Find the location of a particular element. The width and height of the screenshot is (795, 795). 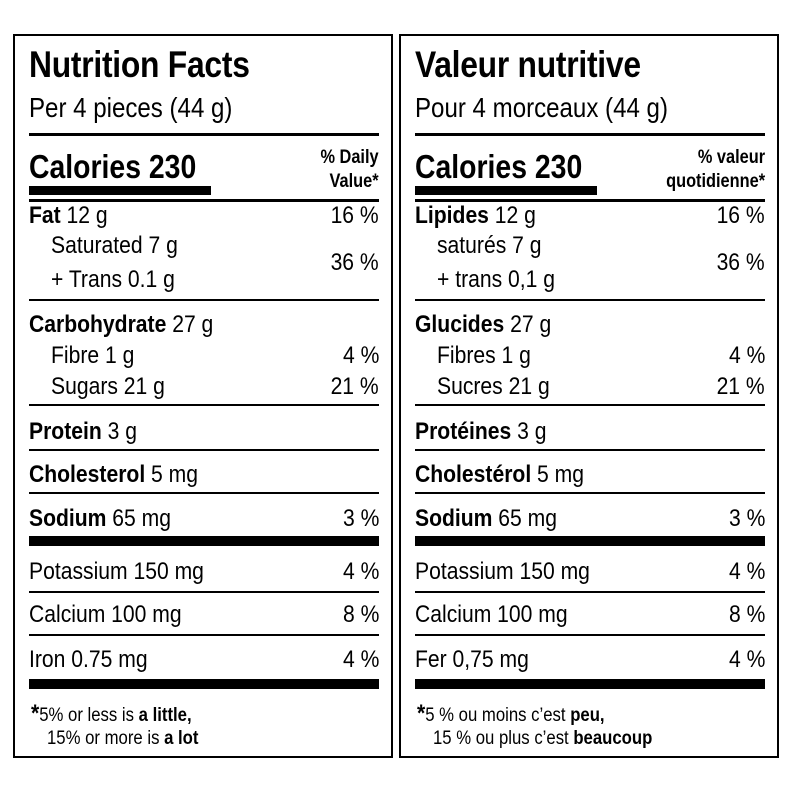

panel-title: Valeur nutritive is located at coordinates (528, 64).